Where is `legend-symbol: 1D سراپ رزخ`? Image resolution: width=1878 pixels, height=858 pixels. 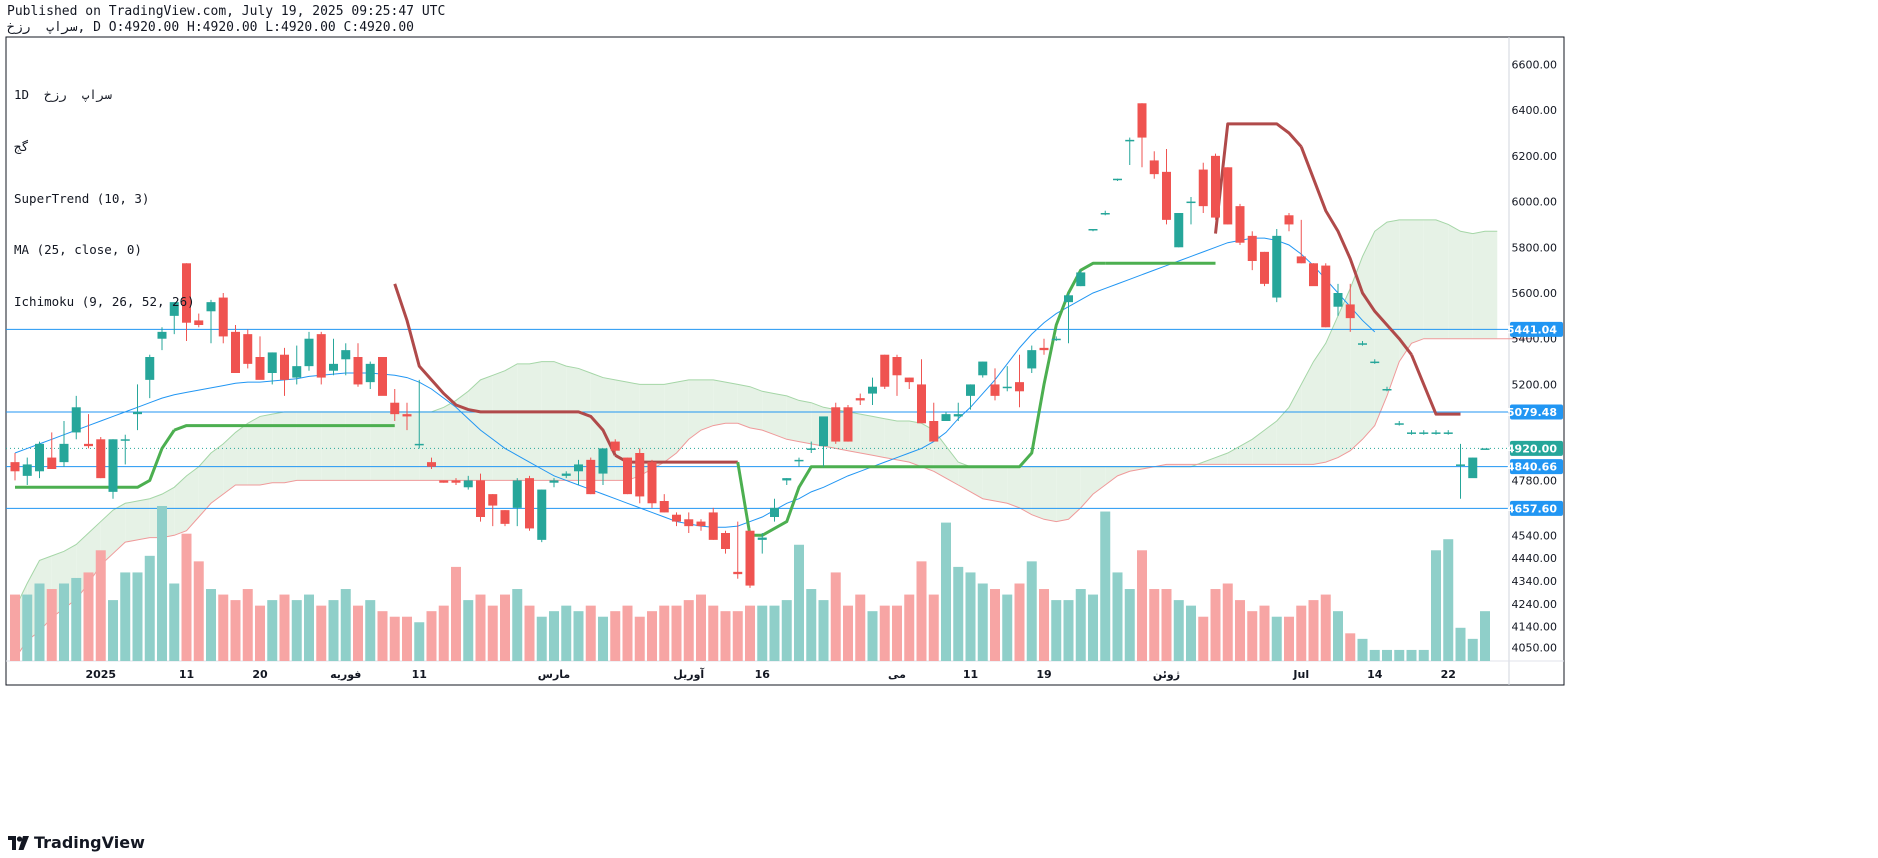
legend-symbol: 1D سراپ رزخ is located at coordinates (63, 95).